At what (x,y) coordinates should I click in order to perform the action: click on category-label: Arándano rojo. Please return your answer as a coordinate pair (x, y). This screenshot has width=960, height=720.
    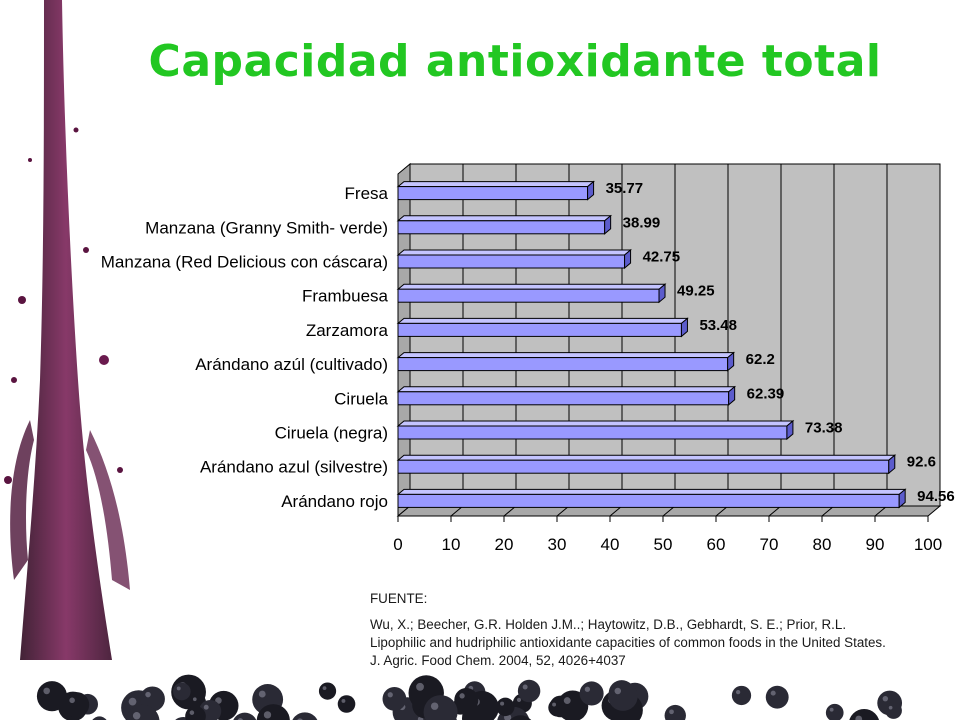
    Looking at the image, I should click on (334, 501).